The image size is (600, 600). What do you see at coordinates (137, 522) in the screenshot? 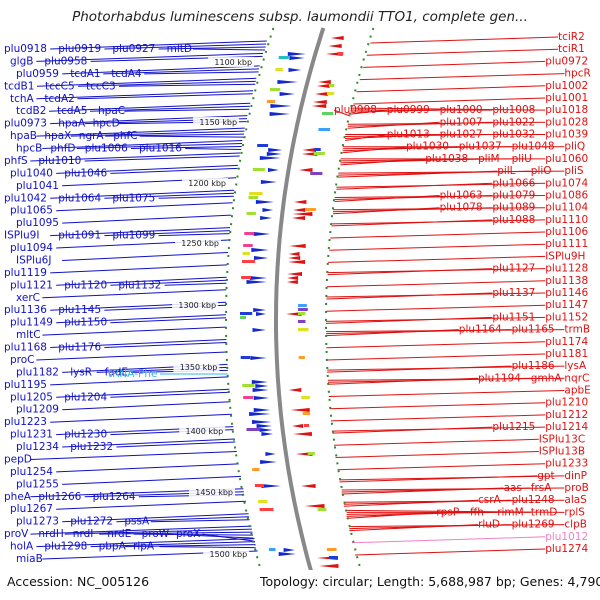
I see `gene-label: pssA` at bounding box center [137, 522].